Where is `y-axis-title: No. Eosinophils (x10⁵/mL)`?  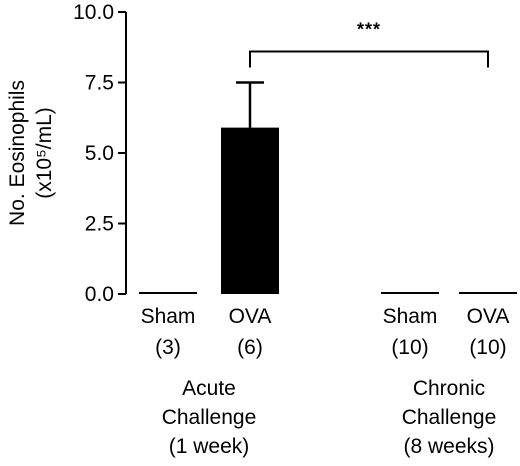 y-axis-title: No. Eosinophils (x10⁵/mL) is located at coordinates (31, 153).